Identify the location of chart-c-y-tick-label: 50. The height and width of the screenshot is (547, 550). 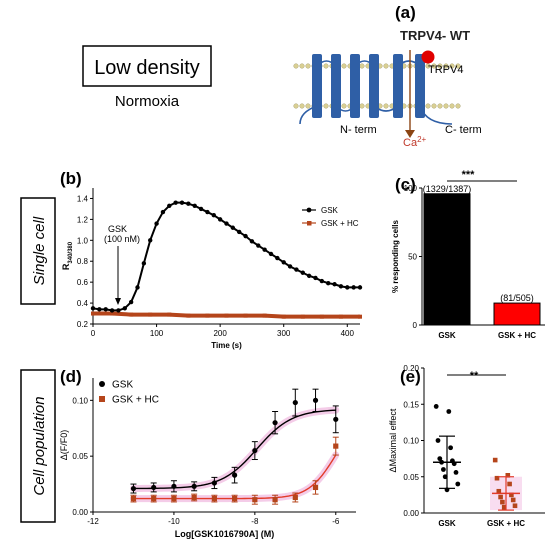
(412, 257).